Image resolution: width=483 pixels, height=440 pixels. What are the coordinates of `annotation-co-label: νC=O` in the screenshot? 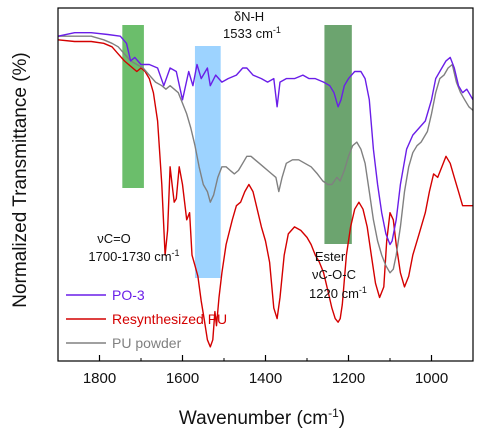 It's located at (114, 238).